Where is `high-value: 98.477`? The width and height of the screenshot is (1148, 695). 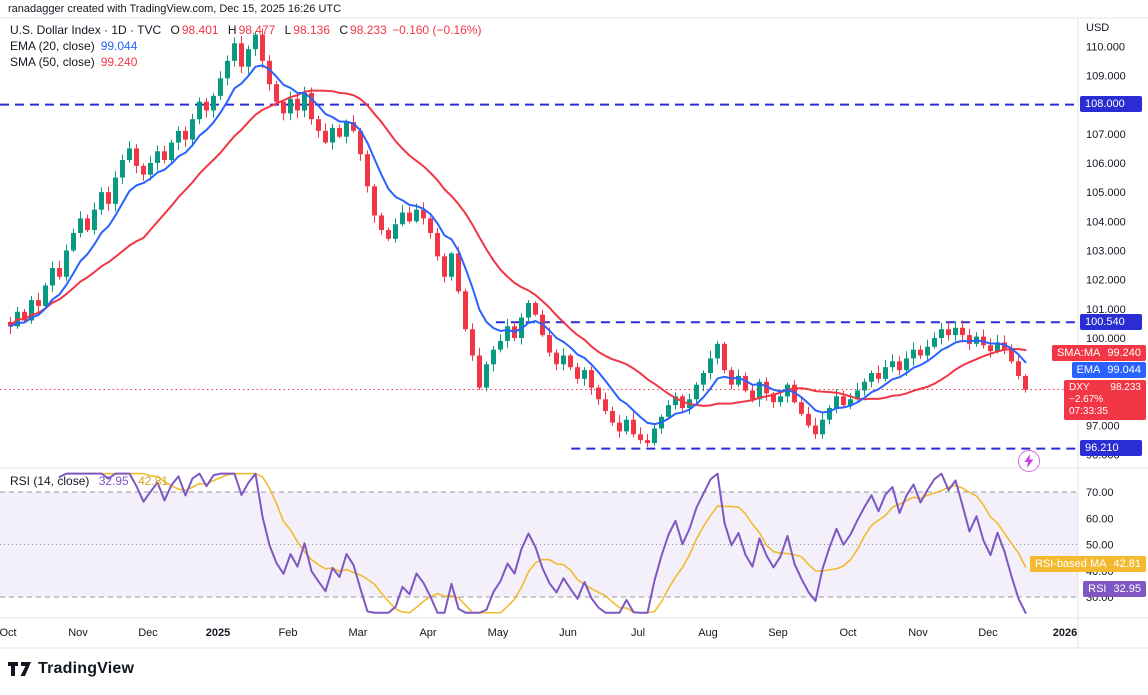 high-value: 98.477 is located at coordinates (257, 30).